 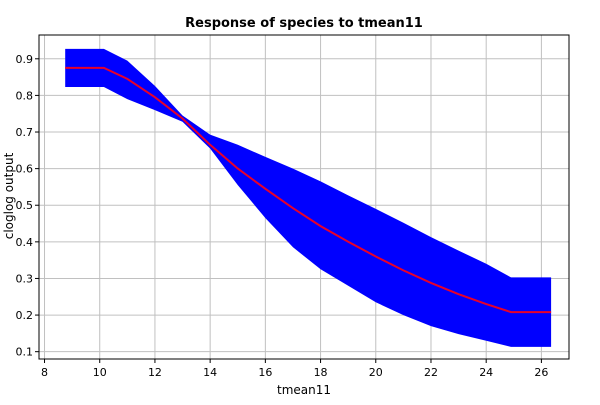 I want to click on y-tick-label: 0.6, so click(x=25, y=169).